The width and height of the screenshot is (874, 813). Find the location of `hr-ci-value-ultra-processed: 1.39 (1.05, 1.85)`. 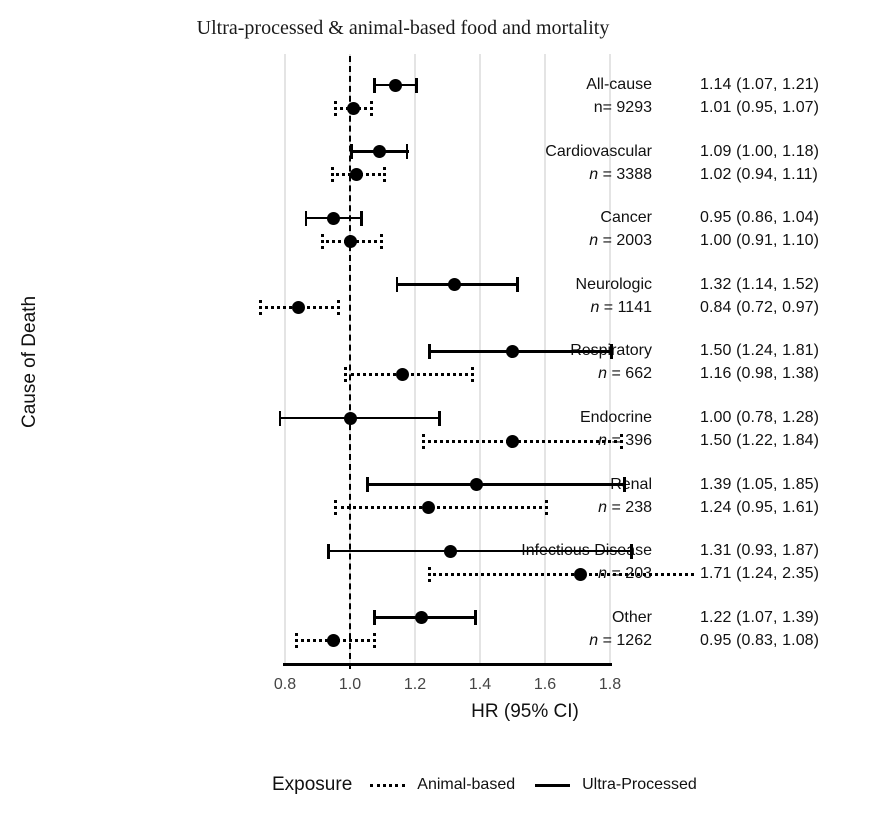

hr-ci-value-ultra-processed: 1.39 (1.05, 1.85) is located at coordinates (760, 484).